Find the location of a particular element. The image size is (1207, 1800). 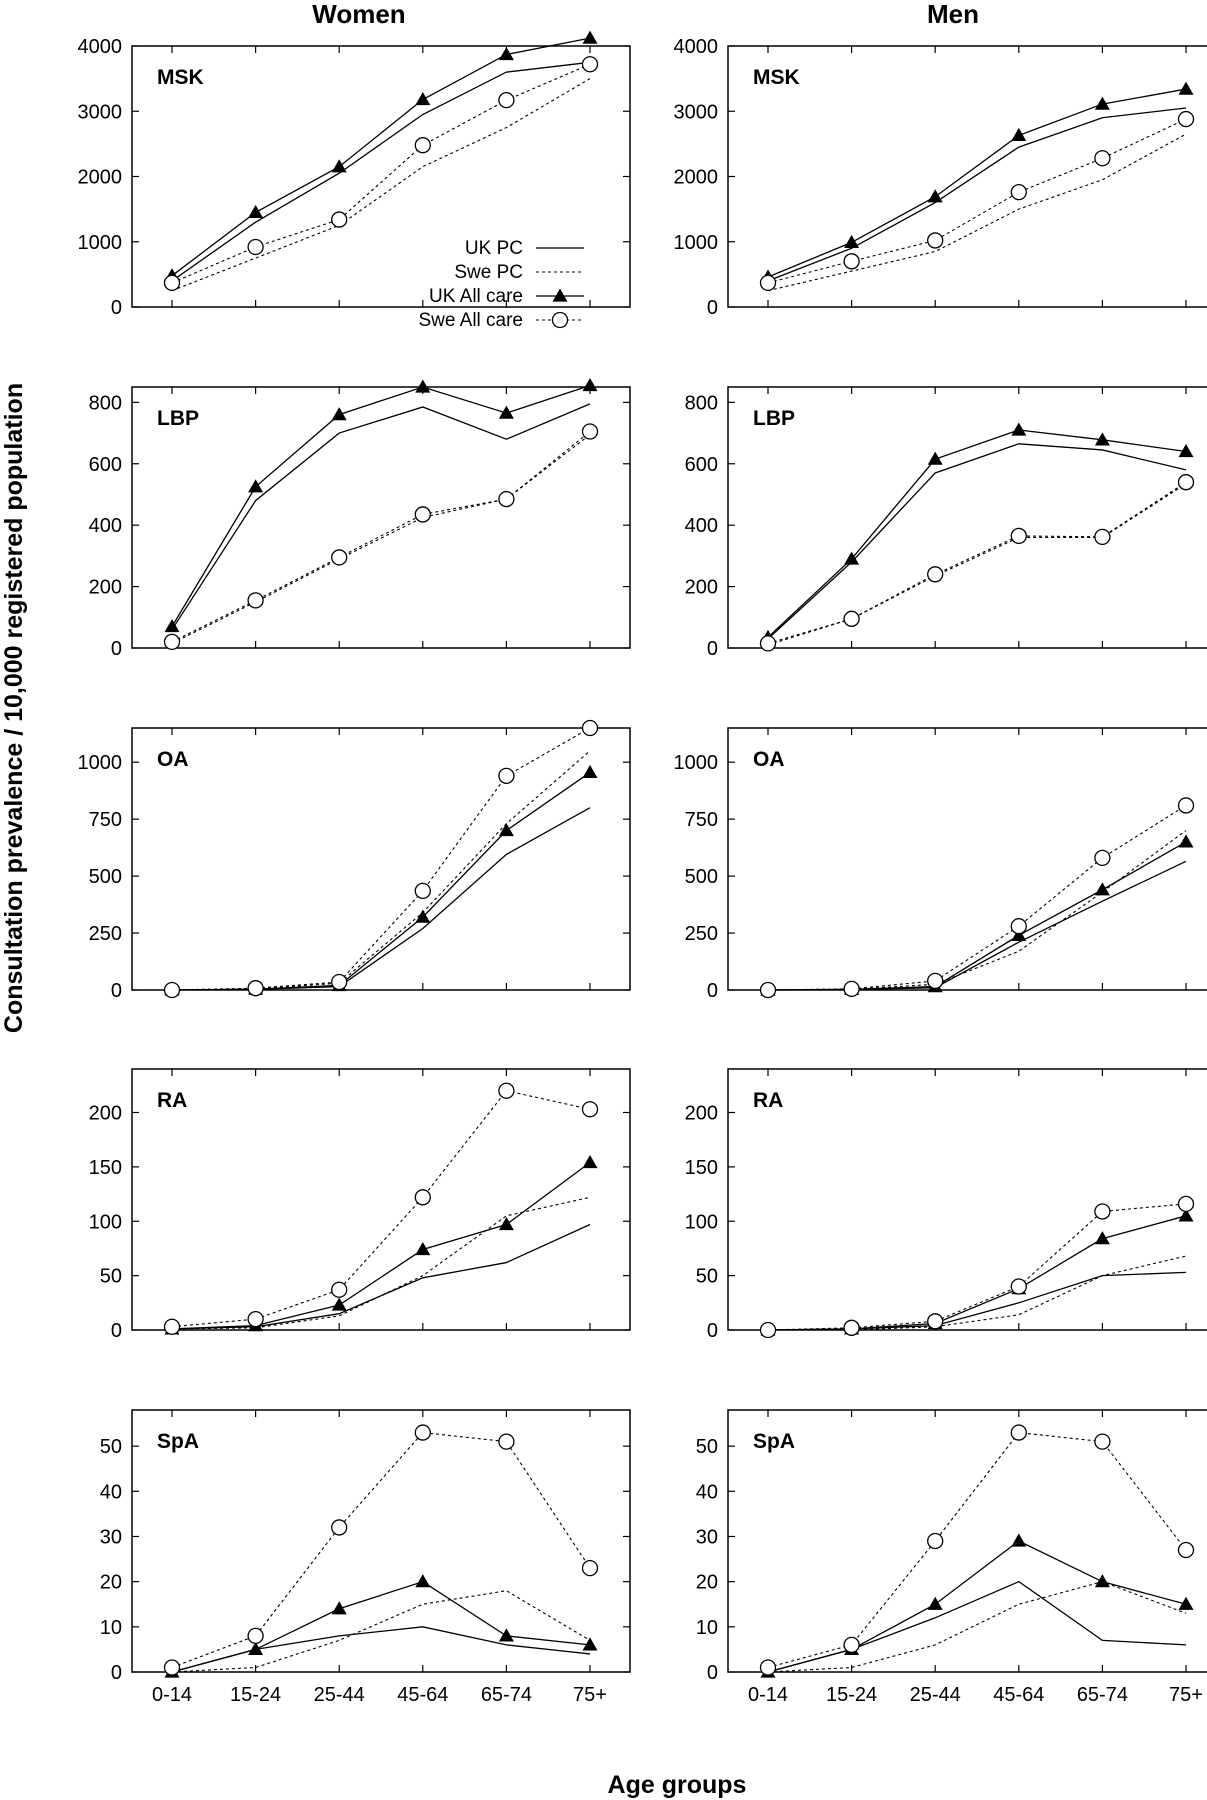

y-tick-label: 800 is located at coordinates (701, 403).